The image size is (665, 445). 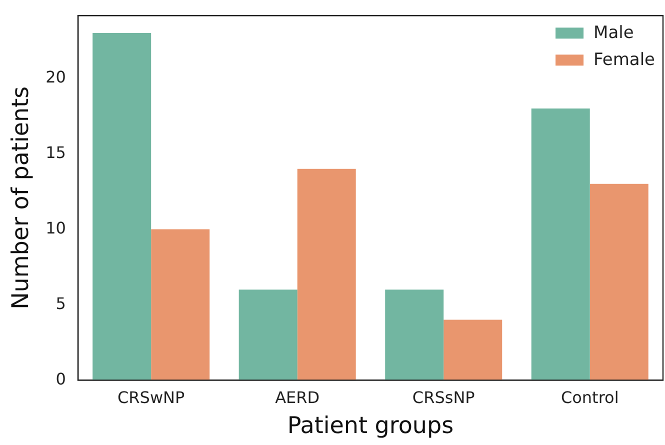 I want to click on y-tick-label: 10, so click(x=56, y=228).